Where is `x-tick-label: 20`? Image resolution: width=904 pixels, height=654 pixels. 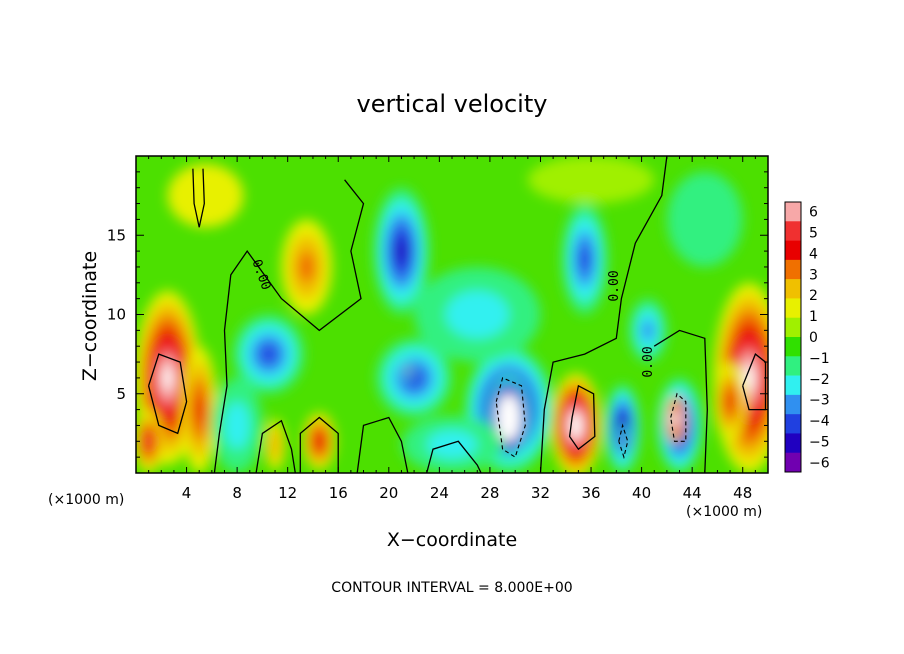 x-tick-label: 20 is located at coordinates (388, 493).